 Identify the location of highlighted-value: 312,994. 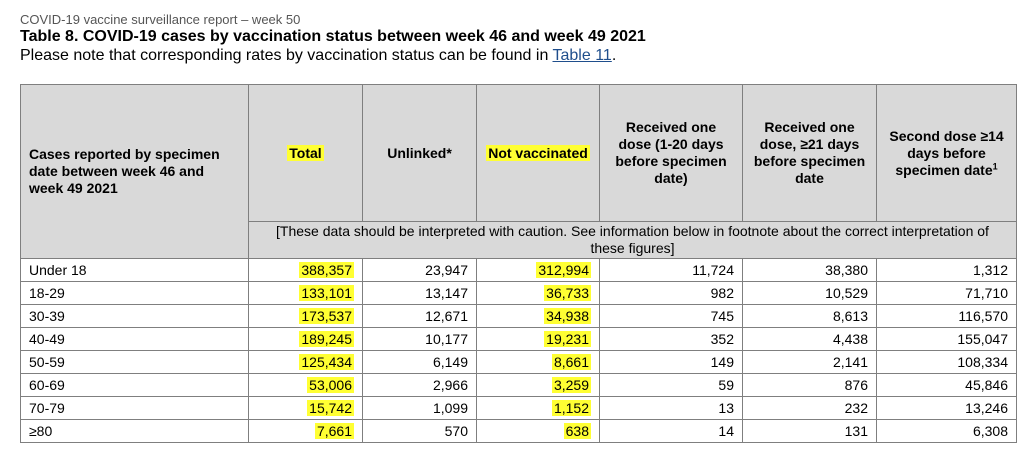
(563, 270).